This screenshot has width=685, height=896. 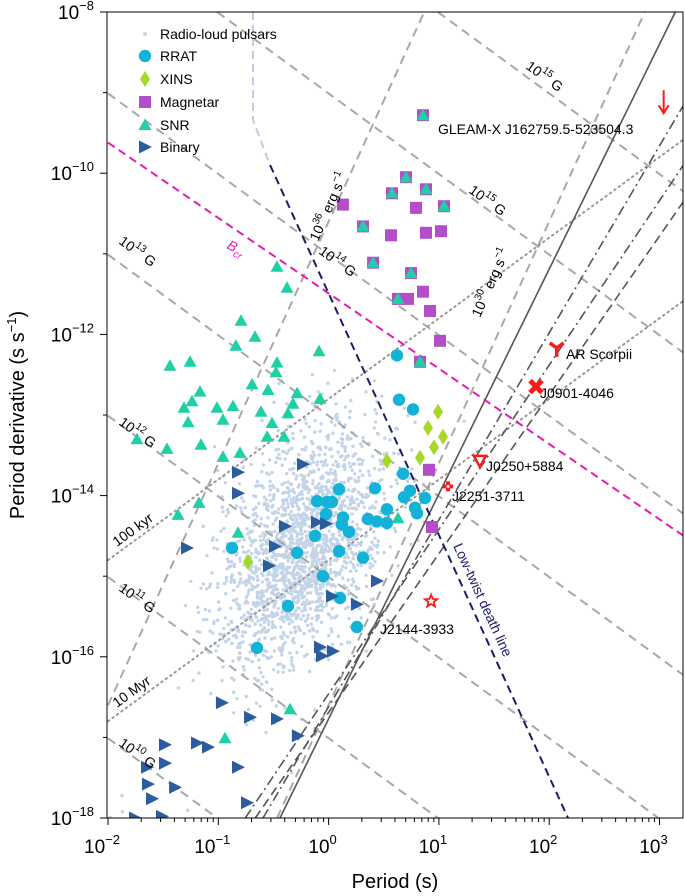 What do you see at coordinates (180, 147) in the screenshot?
I see `legend-binary-label: Binary` at bounding box center [180, 147].